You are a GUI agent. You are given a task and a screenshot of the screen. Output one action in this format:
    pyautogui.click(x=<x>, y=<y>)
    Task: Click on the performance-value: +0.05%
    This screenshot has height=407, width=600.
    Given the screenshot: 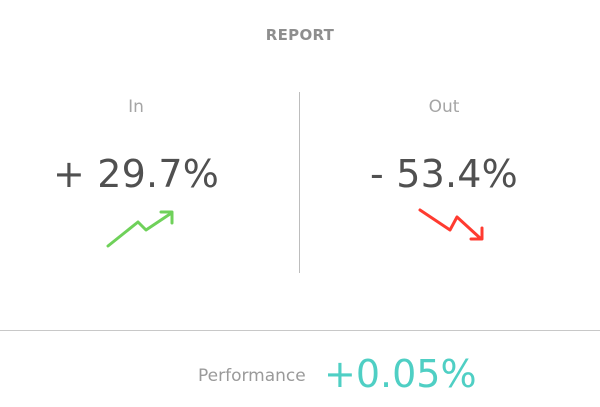 What is the action you would take?
    pyautogui.click(x=400, y=374)
    